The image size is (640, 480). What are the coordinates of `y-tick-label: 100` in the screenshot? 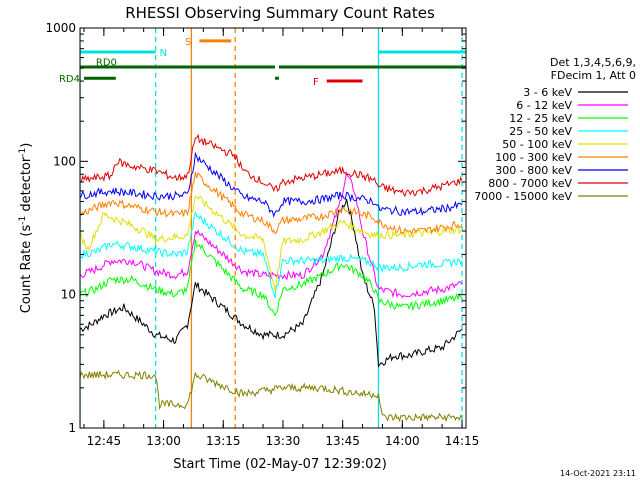 It's located at (64, 161).